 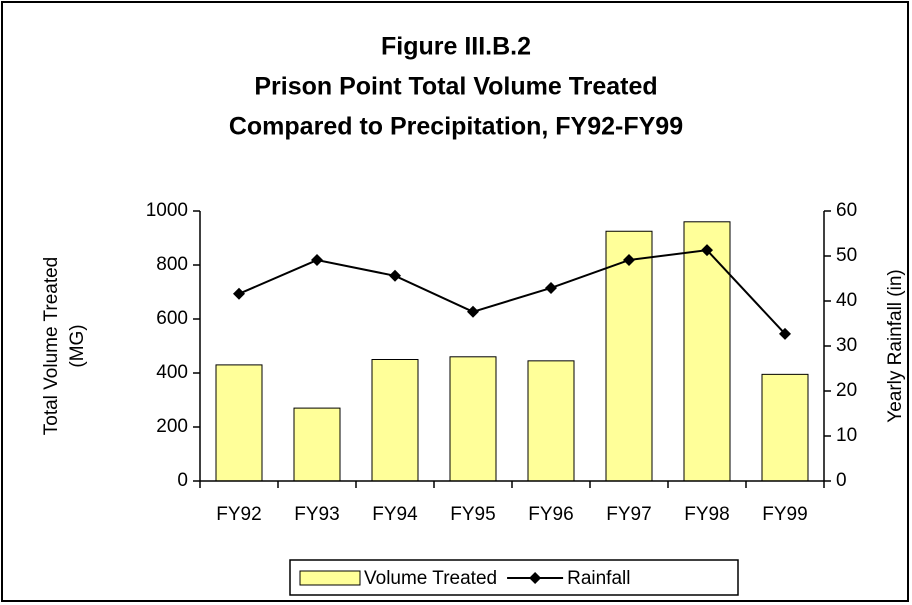 What do you see at coordinates (182, 480) in the screenshot?
I see `y-tick-label: 0` at bounding box center [182, 480].